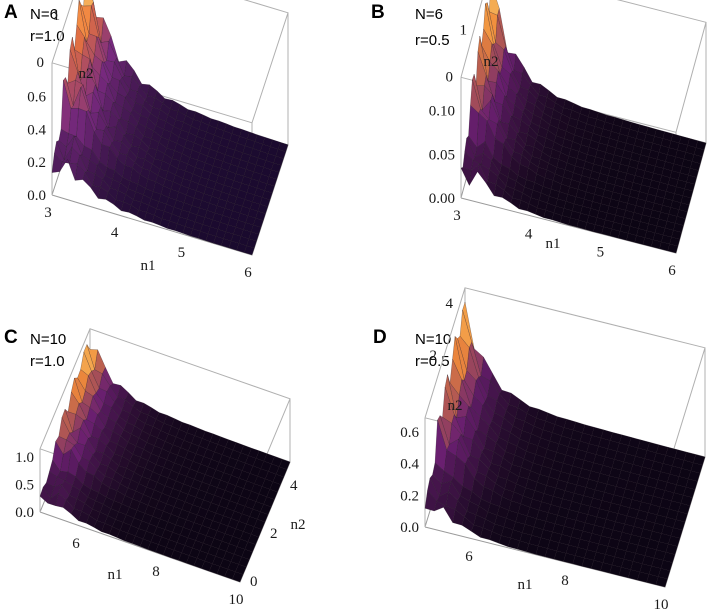 This screenshot has width=726, height=614. Describe the element at coordinates (432, 40) in the screenshot. I see `param-r: r=0.5` at that location.